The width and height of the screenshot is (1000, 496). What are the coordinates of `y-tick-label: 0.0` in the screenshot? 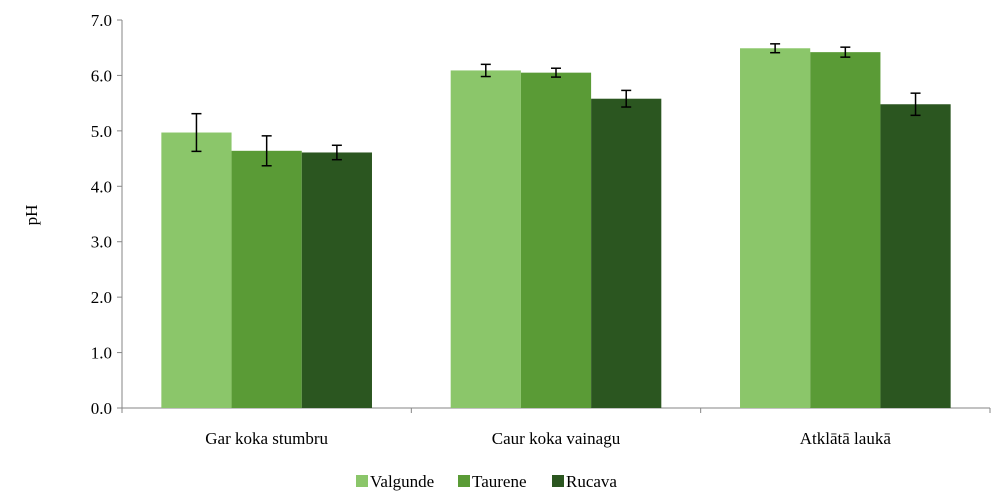 It's located at (101, 408).